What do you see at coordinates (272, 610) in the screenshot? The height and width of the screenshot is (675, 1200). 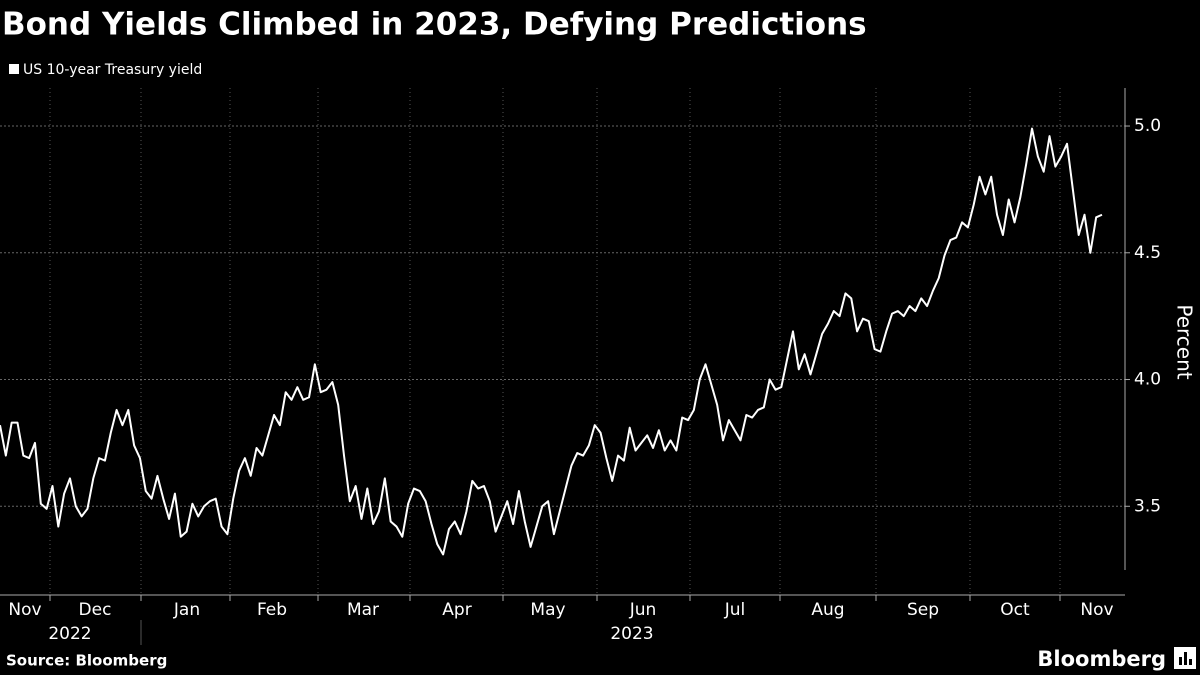 I see `x-tick-label: Feb` at bounding box center [272, 610].